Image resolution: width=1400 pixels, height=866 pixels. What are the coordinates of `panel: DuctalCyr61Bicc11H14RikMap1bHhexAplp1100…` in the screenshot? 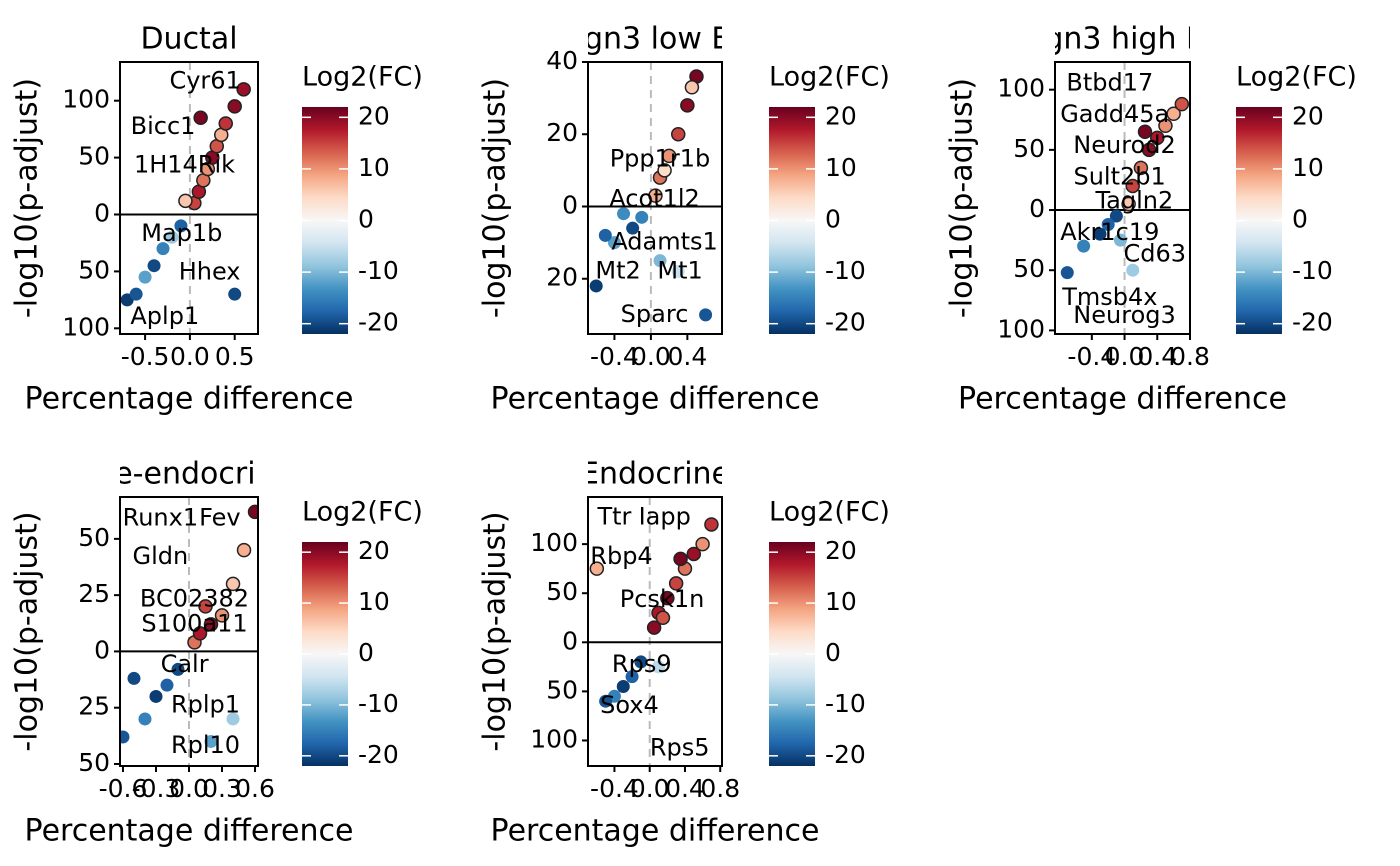 It's located at (216, 219).